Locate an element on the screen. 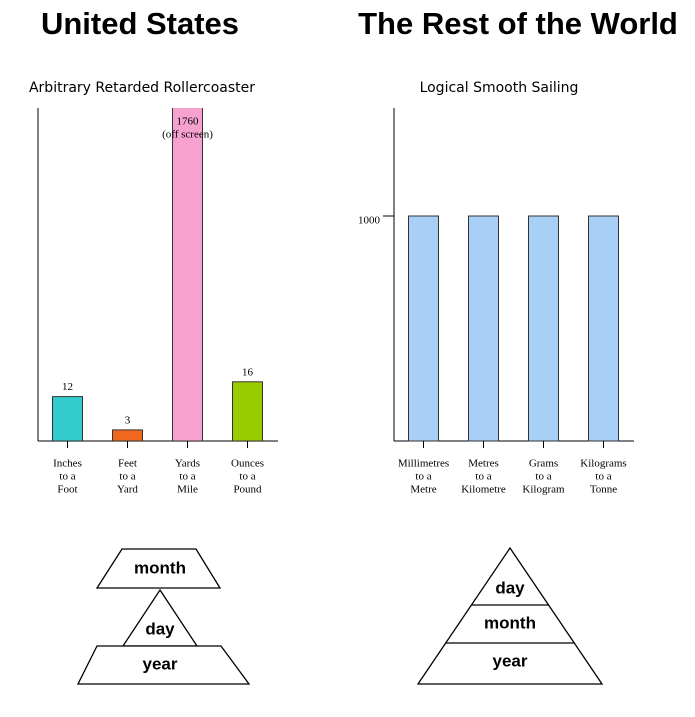 The width and height of the screenshot is (695, 717). heading: United States is located at coordinates (140, 23).